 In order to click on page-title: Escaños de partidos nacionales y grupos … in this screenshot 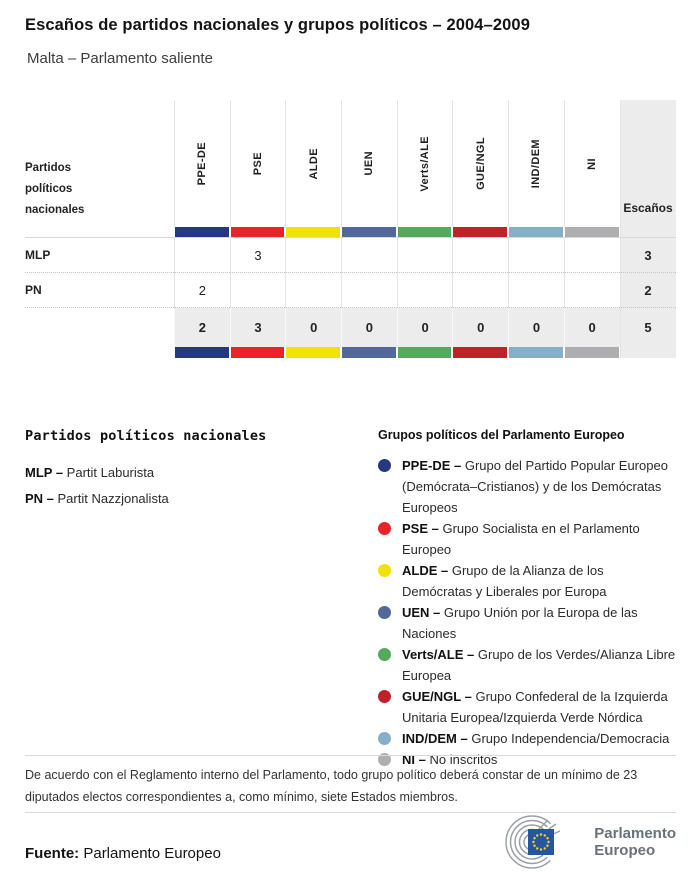, I will do `click(277, 25)`.